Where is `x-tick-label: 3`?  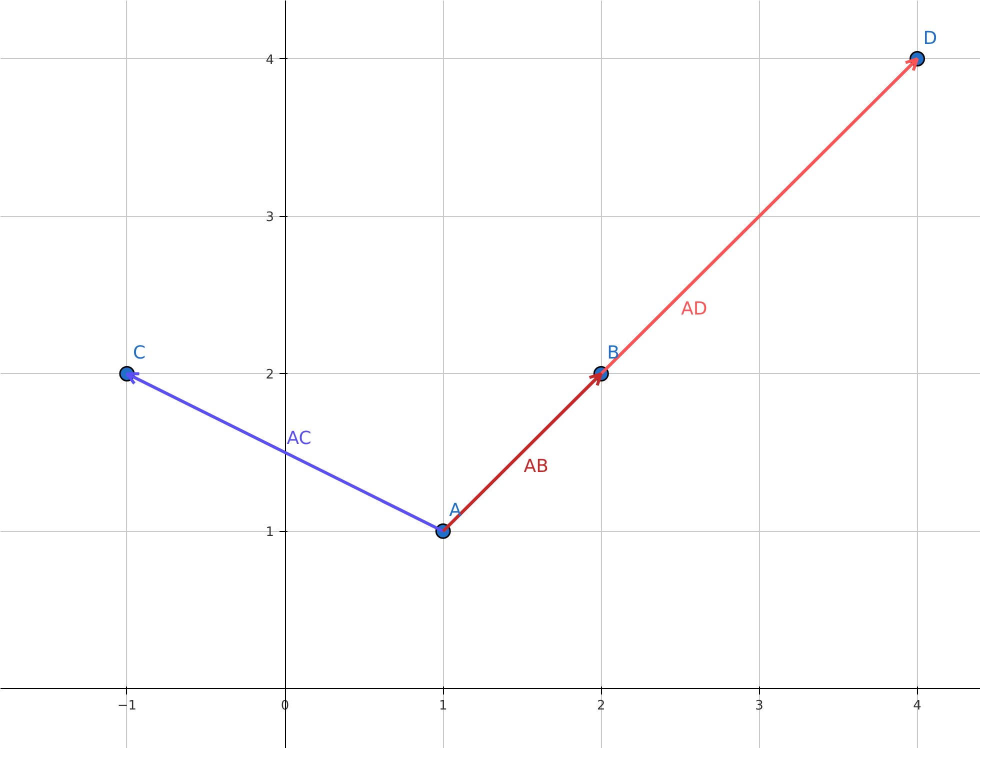
x-tick-label: 3 is located at coordinates (759, 706).